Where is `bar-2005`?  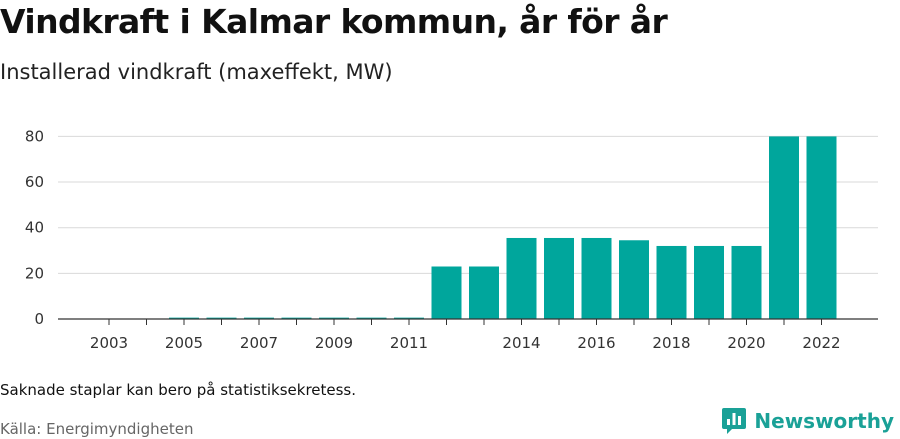 bar-2005 is located at coordinates (184, 318).